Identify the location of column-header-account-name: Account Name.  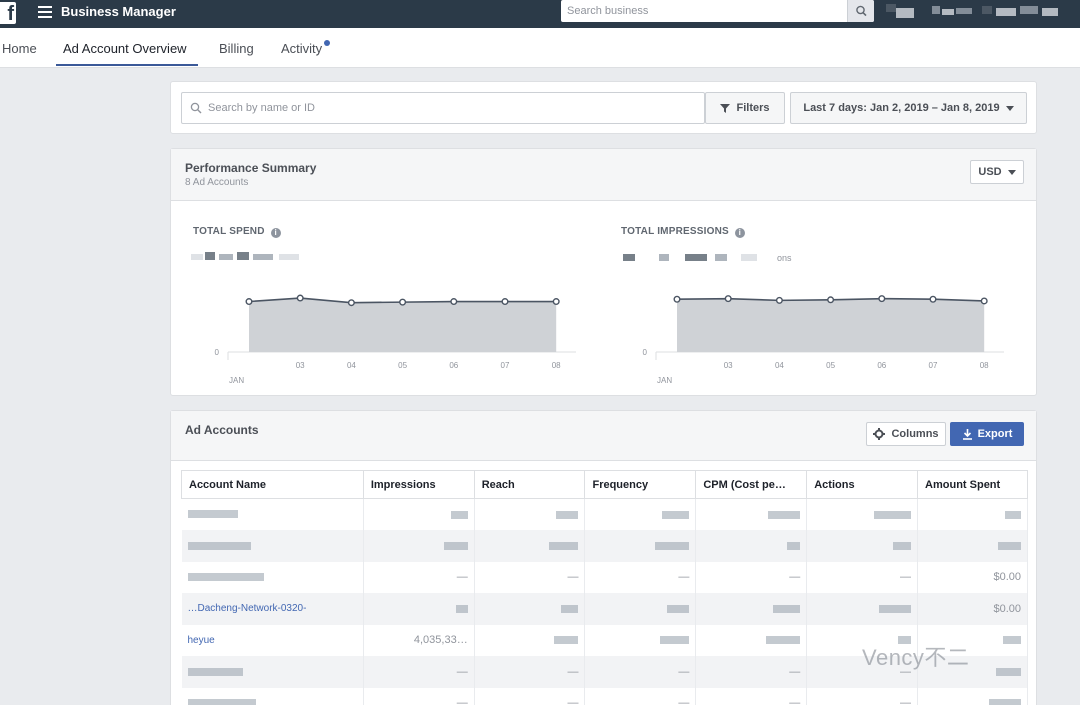
(272, 484).